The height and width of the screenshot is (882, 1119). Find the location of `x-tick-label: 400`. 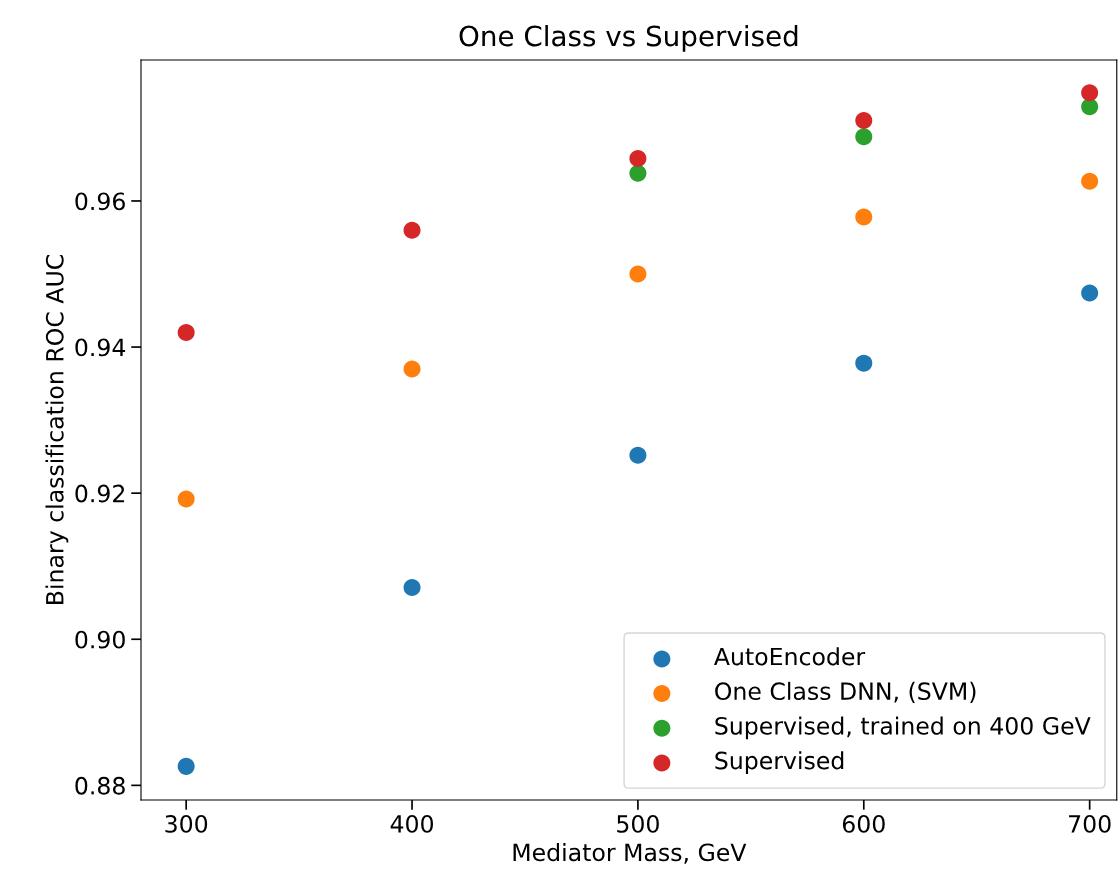

x-tick-label: 400 is located at coordinates (412, 823).